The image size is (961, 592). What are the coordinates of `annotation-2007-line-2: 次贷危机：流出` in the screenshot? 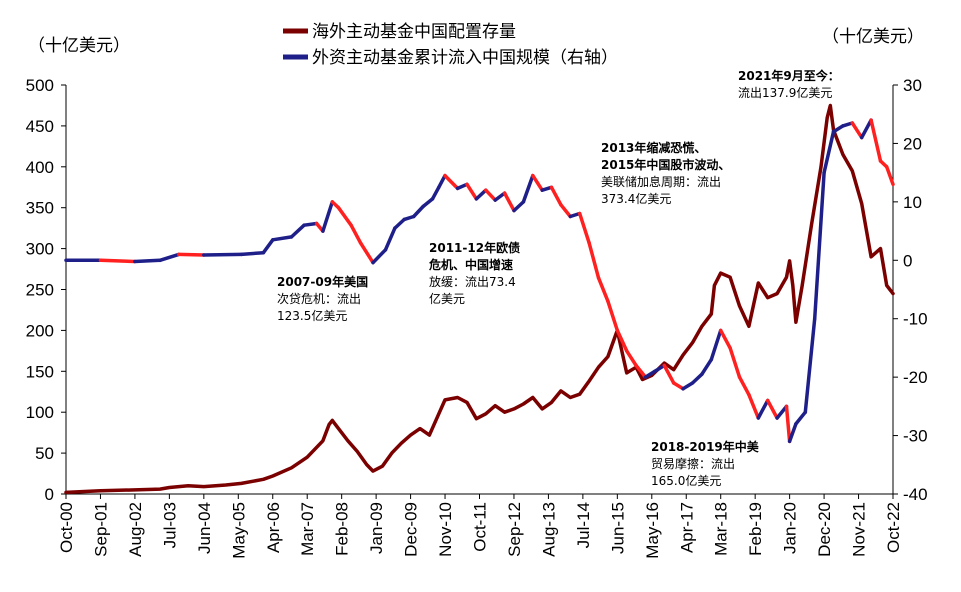 It's located at (319, 299).